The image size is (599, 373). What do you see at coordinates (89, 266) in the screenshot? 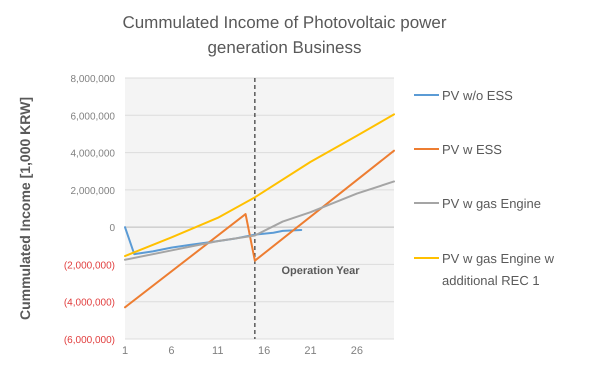
I see `y-tick-label: (2,000,000)` at bounding box center [89, 266].